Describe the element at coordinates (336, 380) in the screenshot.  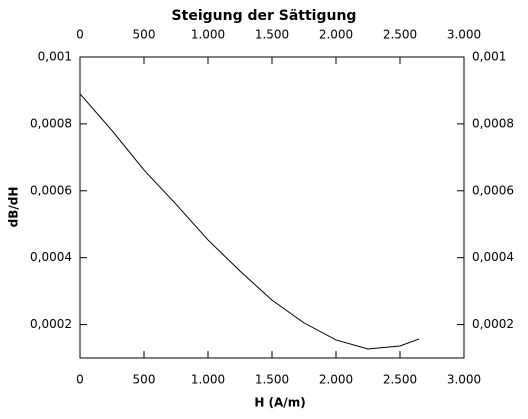
I see `x-tick-label: 2.000` at that location.